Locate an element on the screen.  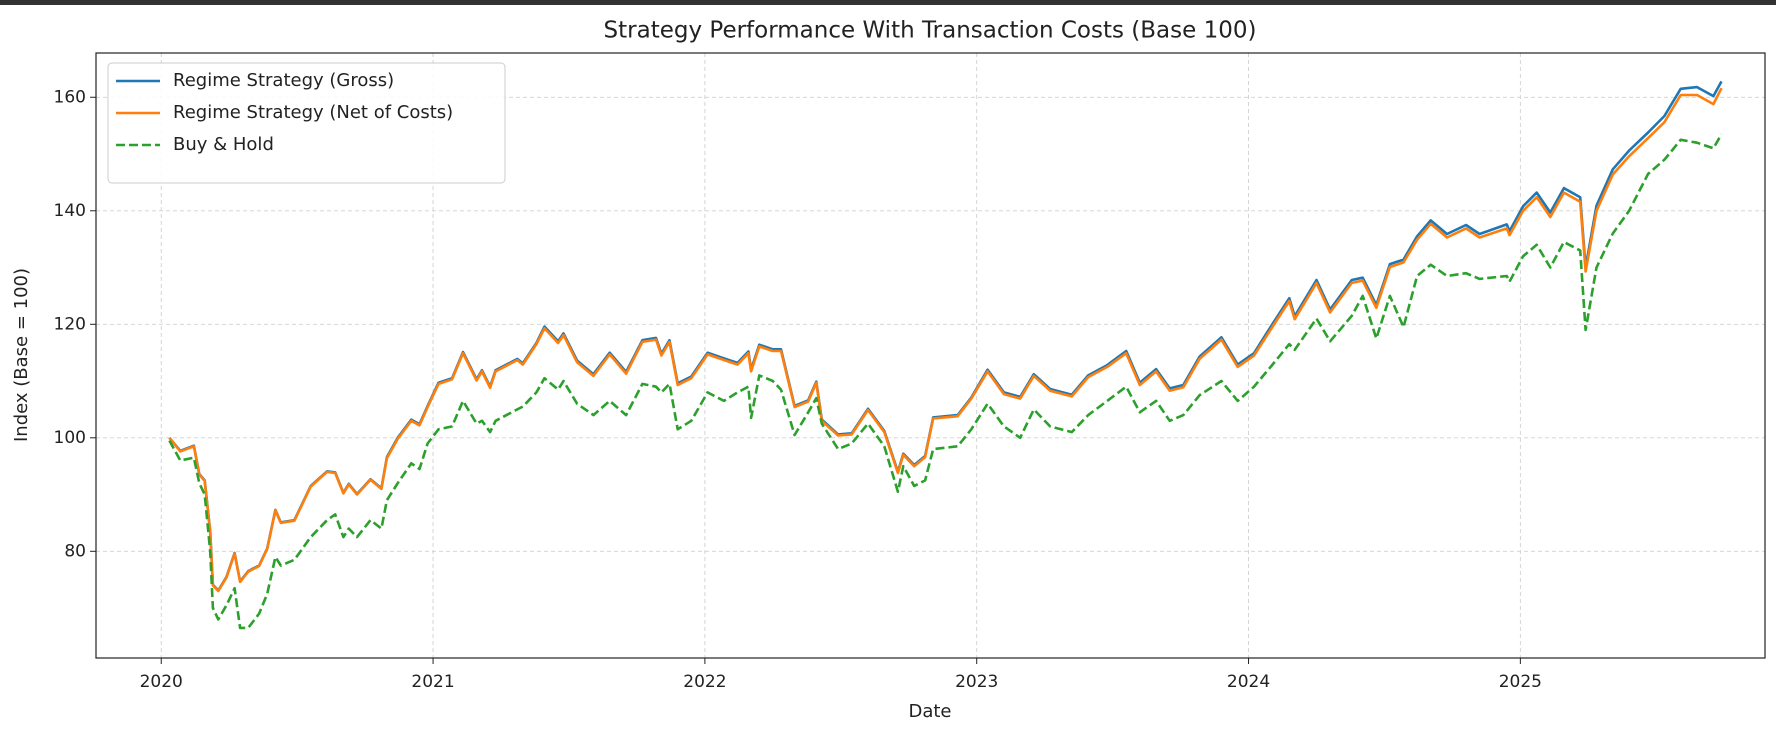
y-tick-label: 160 is located at coordinates (70, 97).